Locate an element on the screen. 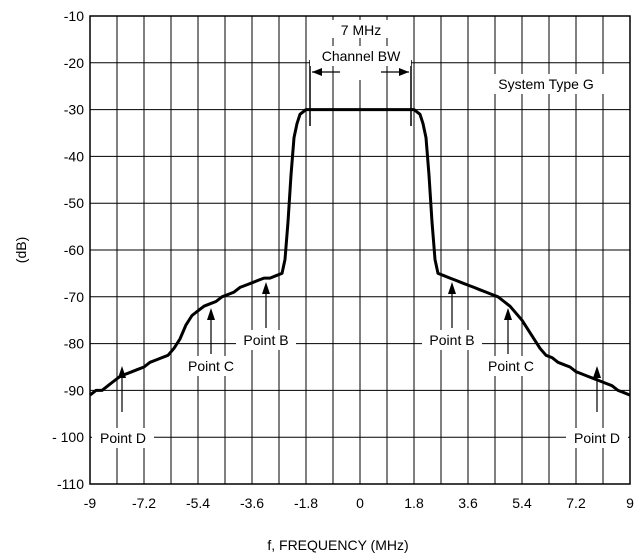 Image resolution: width=639 pixels, height=558 pixels. point-d-right-label: Point D is located at coordinates (597, 438).